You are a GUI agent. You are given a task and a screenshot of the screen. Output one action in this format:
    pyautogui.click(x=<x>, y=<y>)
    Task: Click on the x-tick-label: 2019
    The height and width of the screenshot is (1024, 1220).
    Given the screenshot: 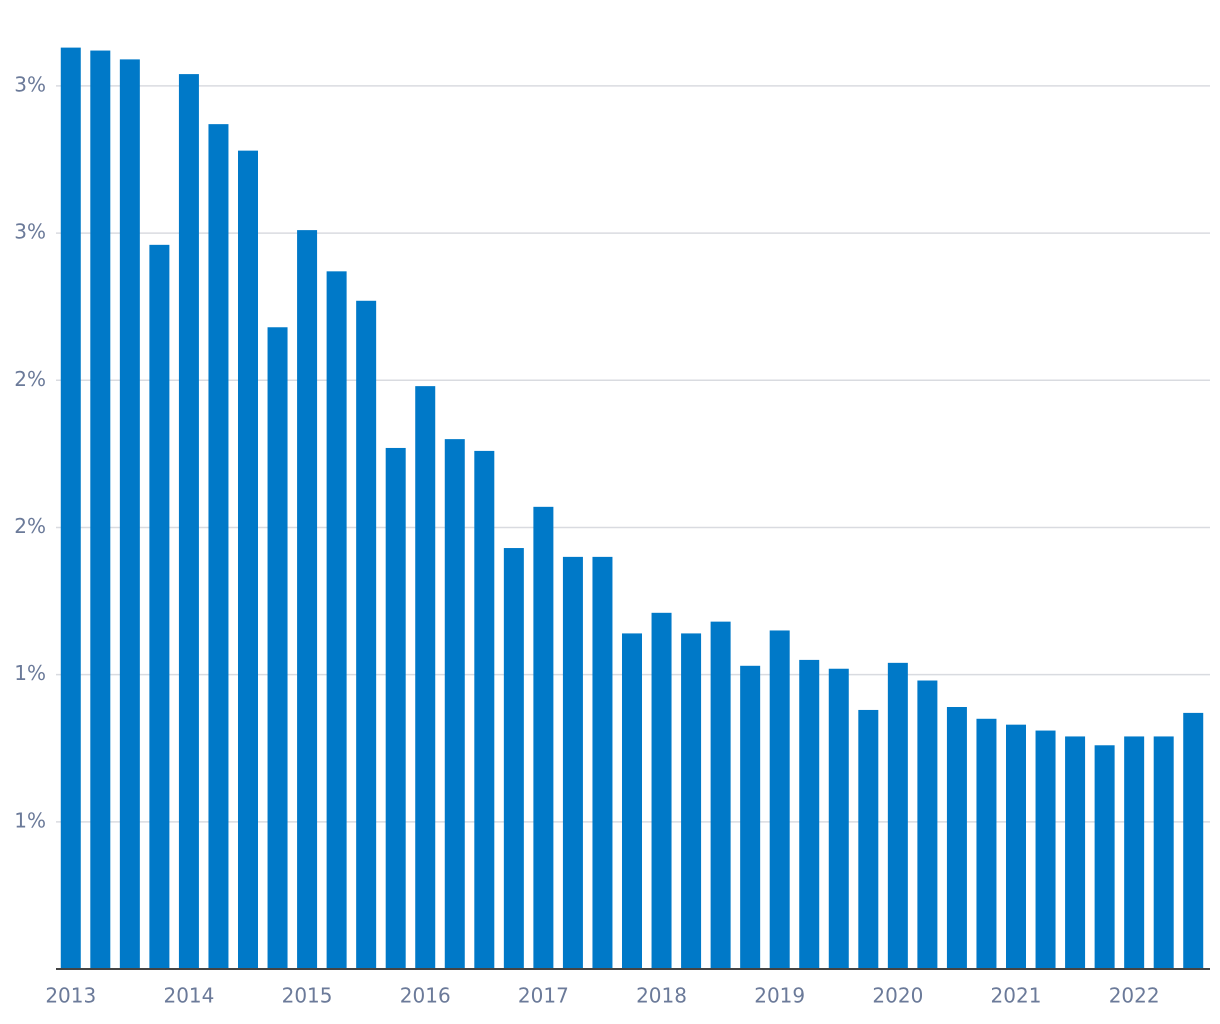 What is the action you would take?
    pyautogui.click(x=779, y=996)
    